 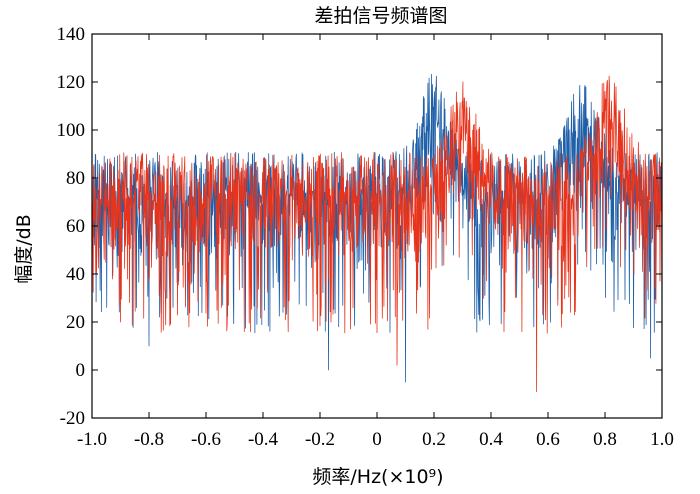 I want to click on x-tick-label: 0.6, so click(x=548, y=439).